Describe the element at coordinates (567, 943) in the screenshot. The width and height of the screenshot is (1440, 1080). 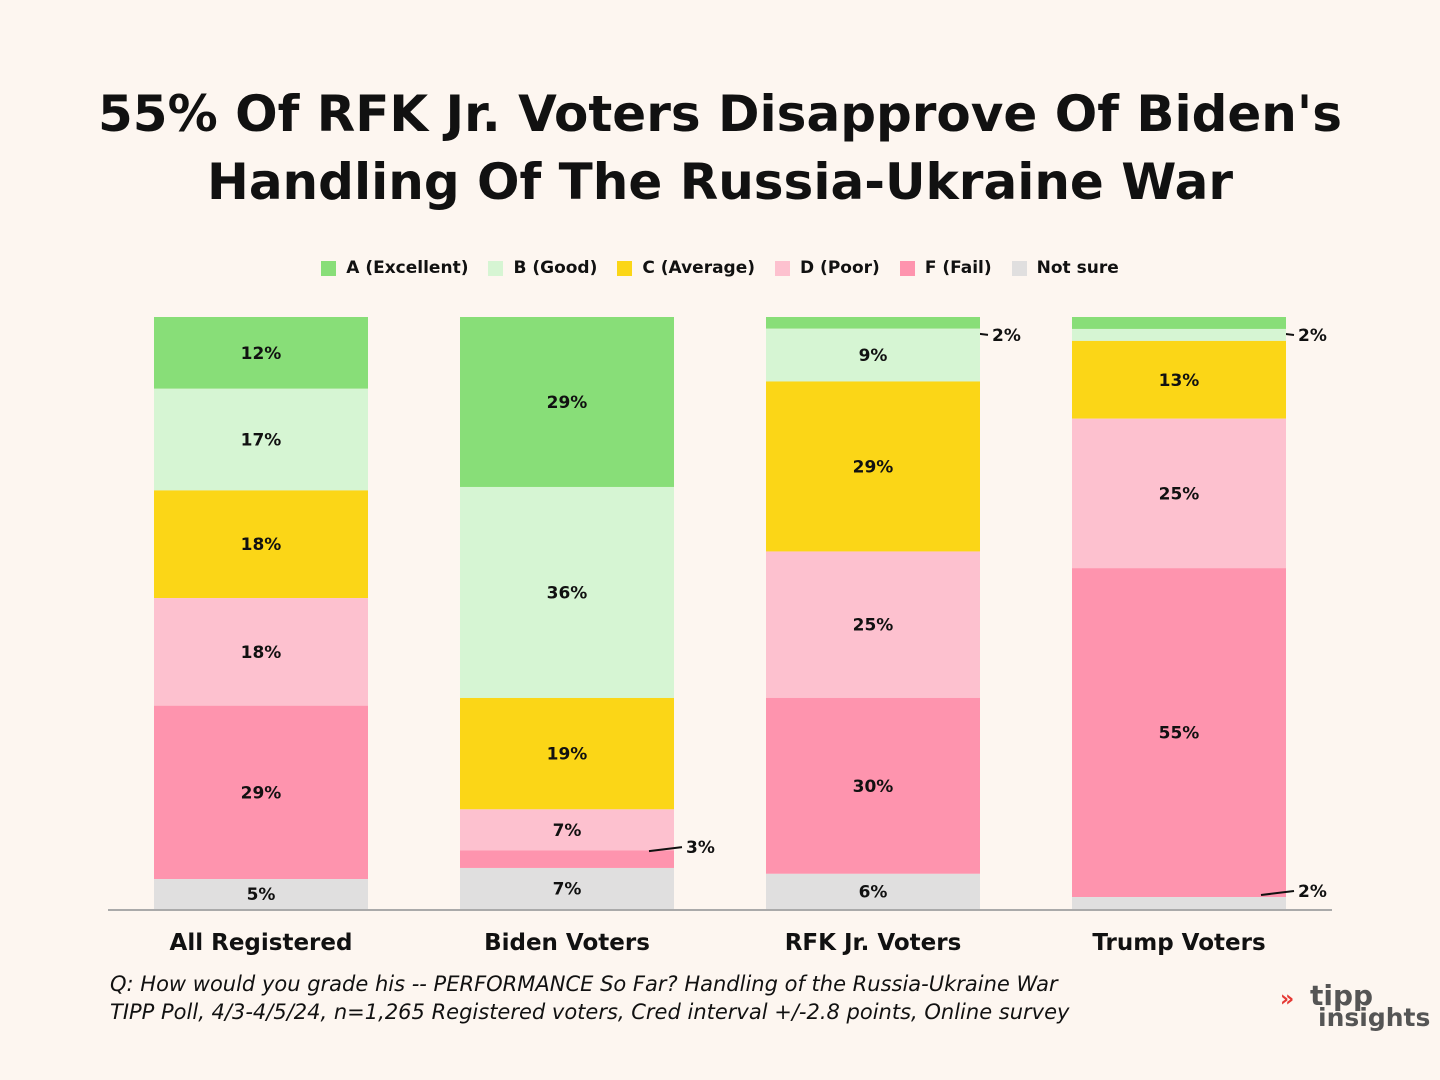
I see `category-label: Biden Voters` at that location.